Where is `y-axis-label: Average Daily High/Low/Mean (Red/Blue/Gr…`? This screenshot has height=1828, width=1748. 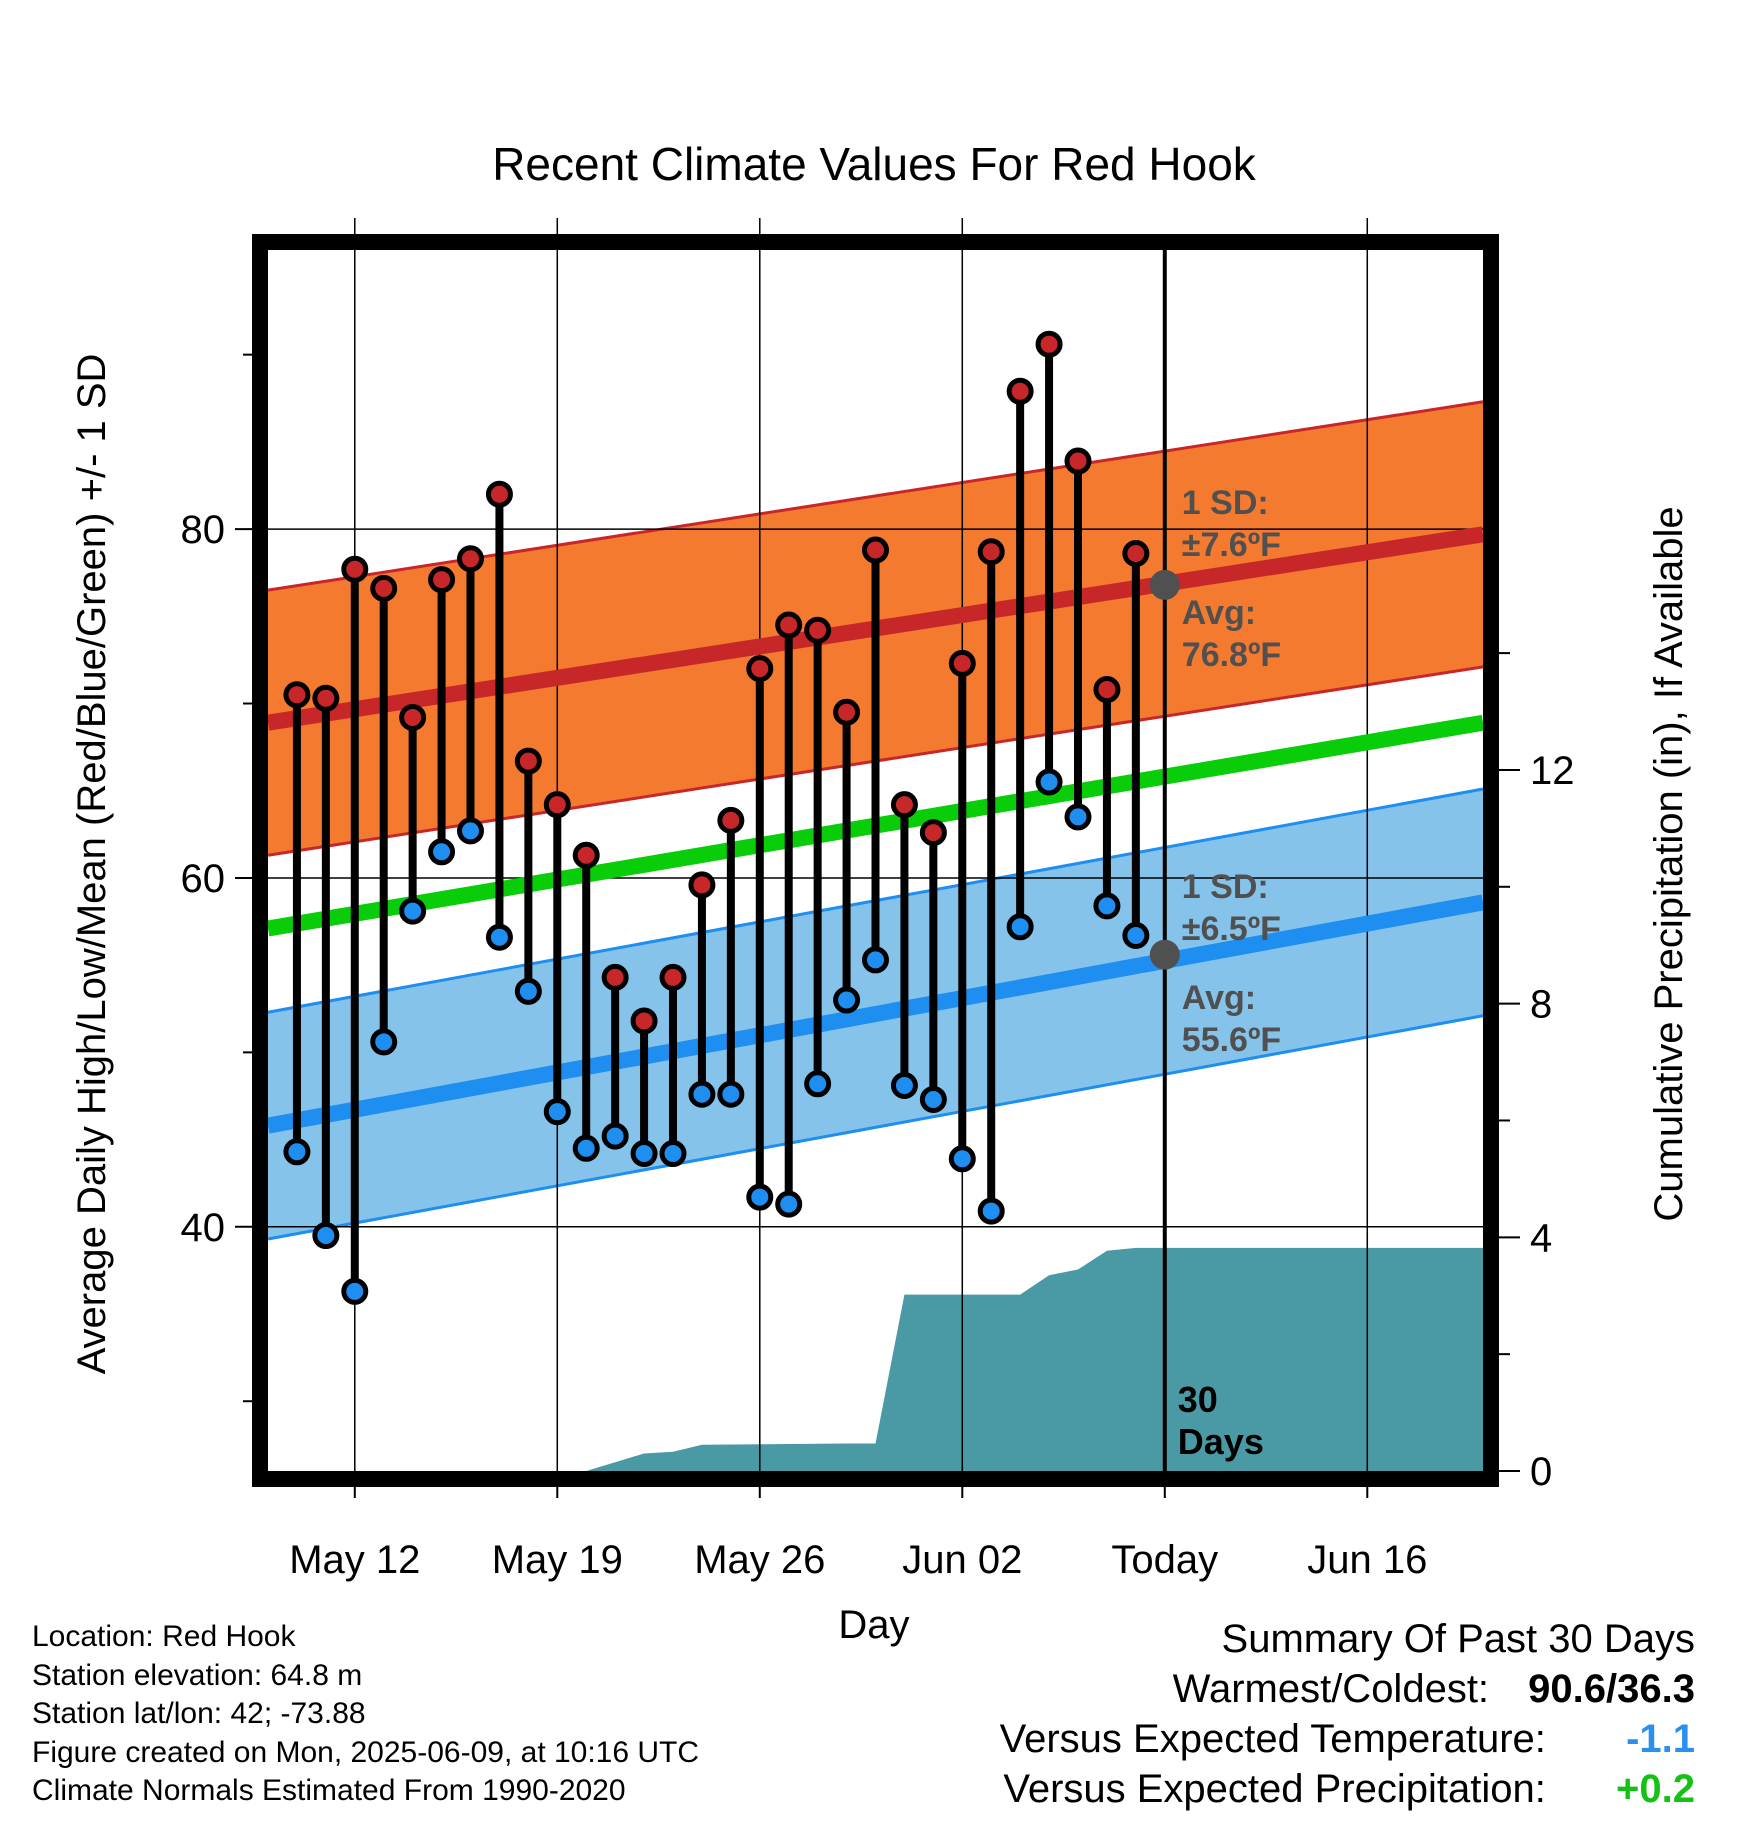
y-axis-label: Average Daily High/Low/Mean (Red/Blue/Gr… is located at coordinates (92, 864).